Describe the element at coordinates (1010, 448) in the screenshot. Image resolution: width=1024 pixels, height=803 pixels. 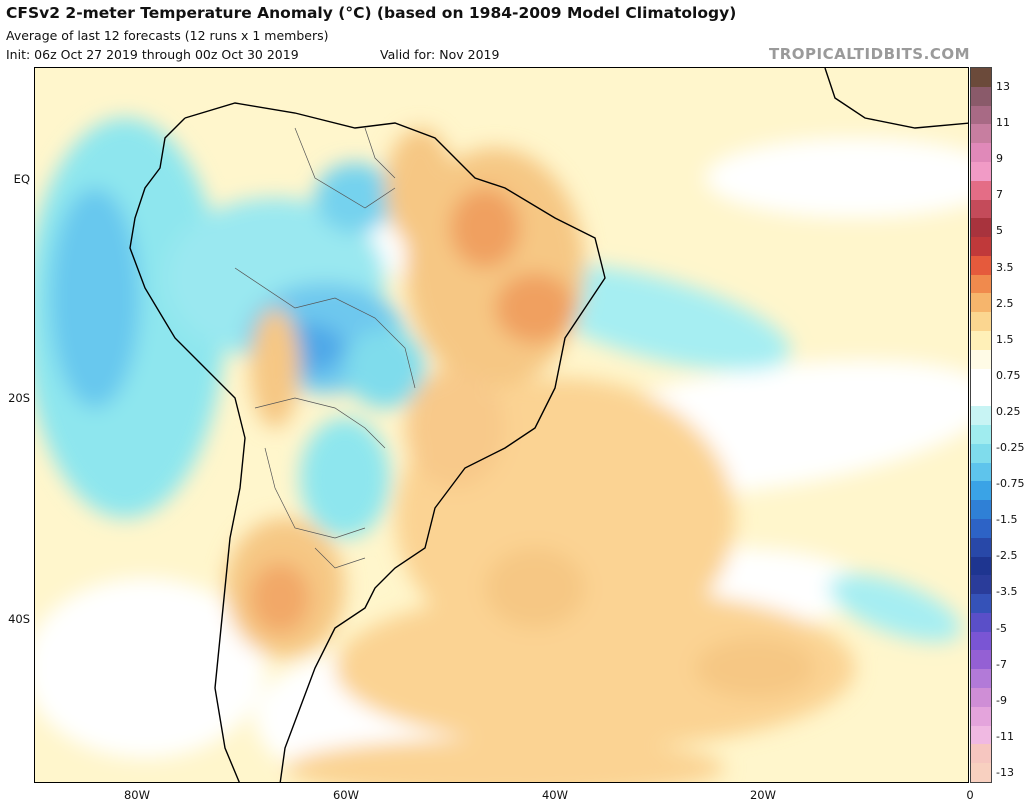
I see `colorbar-label: -0.25` at that location.